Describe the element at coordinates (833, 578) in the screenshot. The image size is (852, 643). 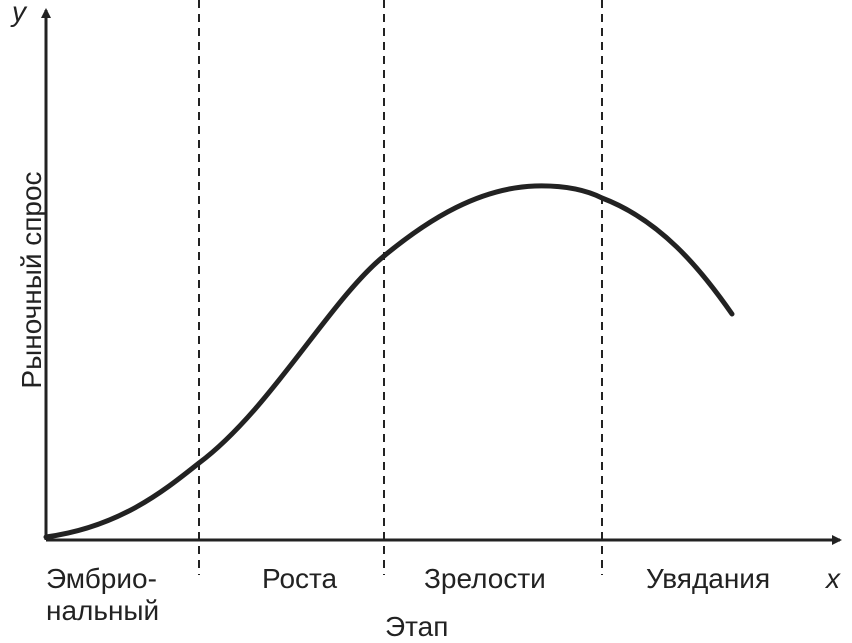
I see `x-axis-letter: x` at that location.